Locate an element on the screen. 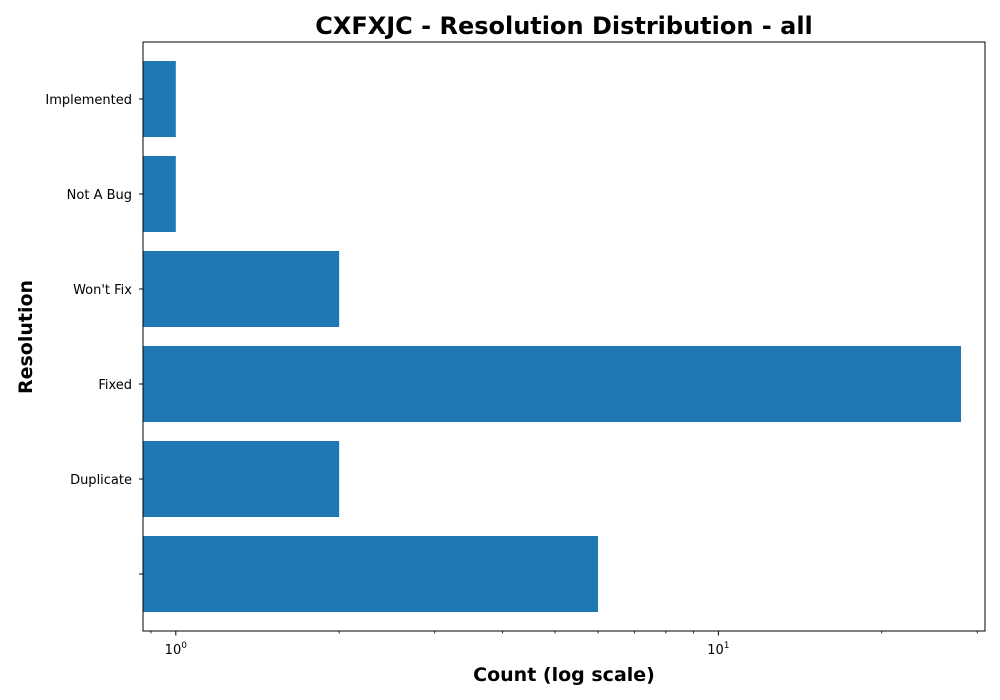  y-tick-label: Not A Bug is located at coordinates (99, 195).